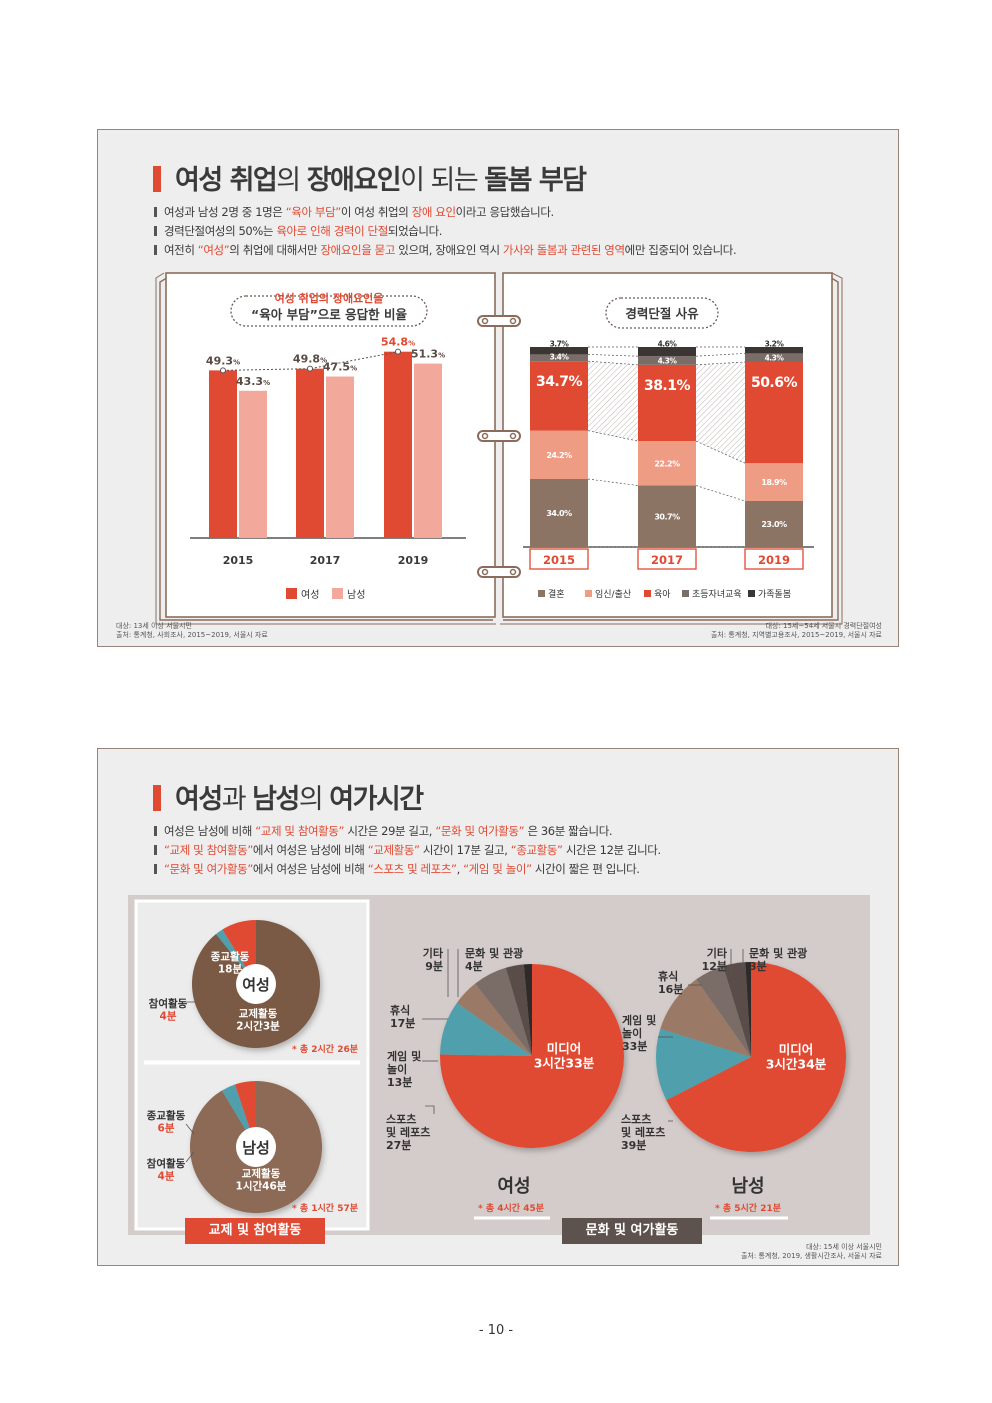  What do you see at coordinates (223, 454) in the screenshot?
I see `bar-여성-2015` at bounding box center [223, 454].